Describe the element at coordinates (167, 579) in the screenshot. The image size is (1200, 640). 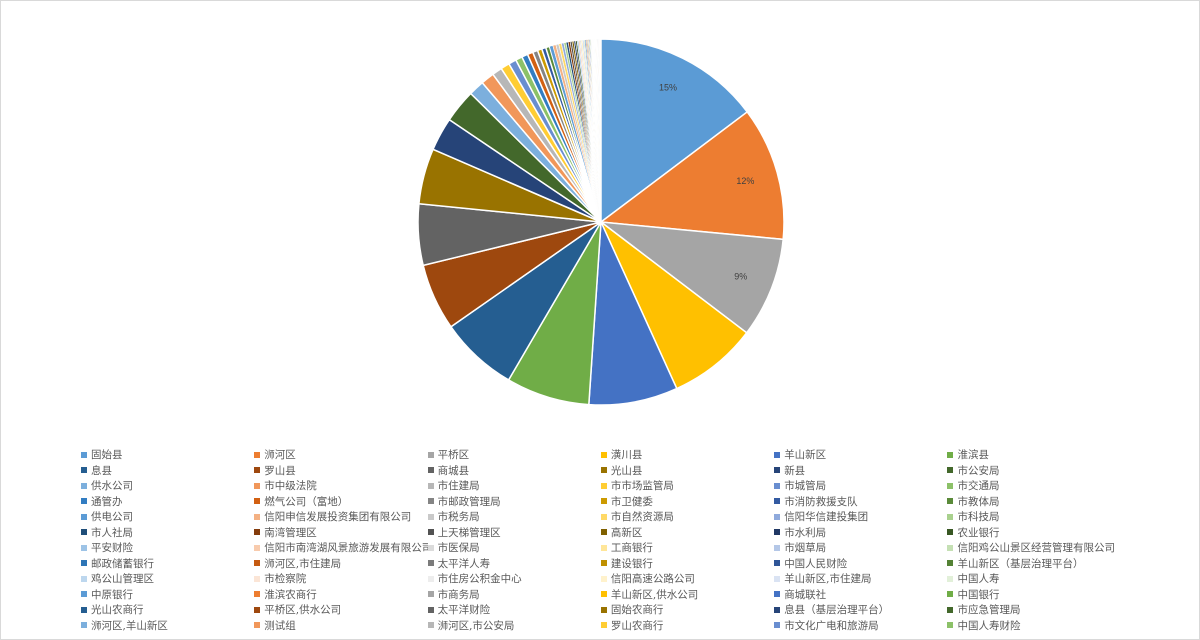
I see `legend-item: 鸡公山管理区` at that location.